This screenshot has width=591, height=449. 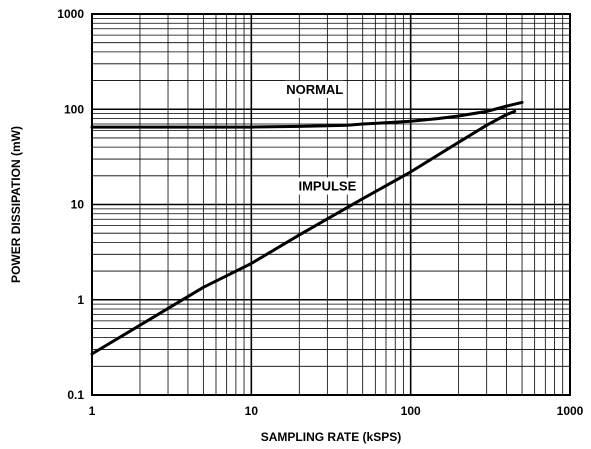 I want to click on y-tick-label: 1000, so click(x=70, y=14).